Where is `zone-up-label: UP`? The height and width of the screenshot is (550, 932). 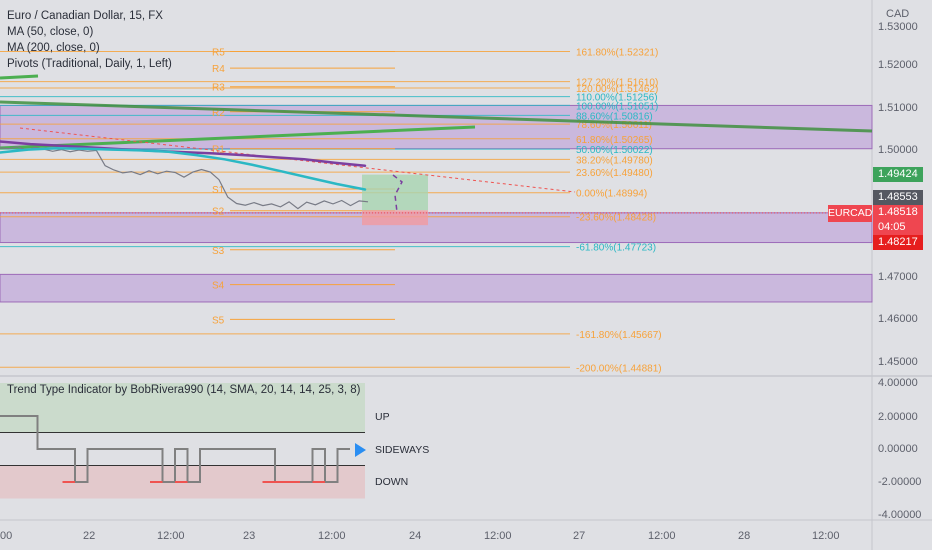
zone-up-label: UP is located at coordinates (382, 417).